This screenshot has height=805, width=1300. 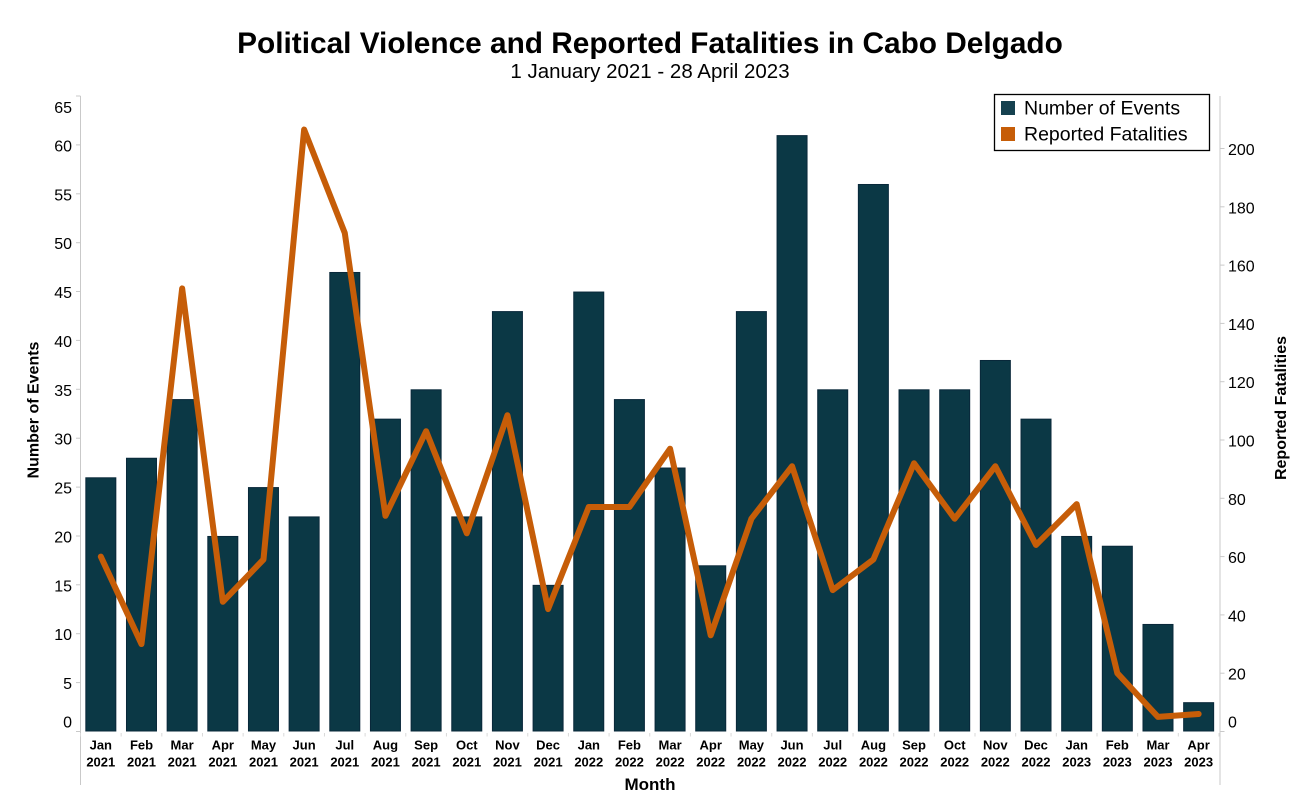 What do you see at coordinates (63, 489) in the screenshot?
I see `svg-text: 25` at bounding box center [63, 489].